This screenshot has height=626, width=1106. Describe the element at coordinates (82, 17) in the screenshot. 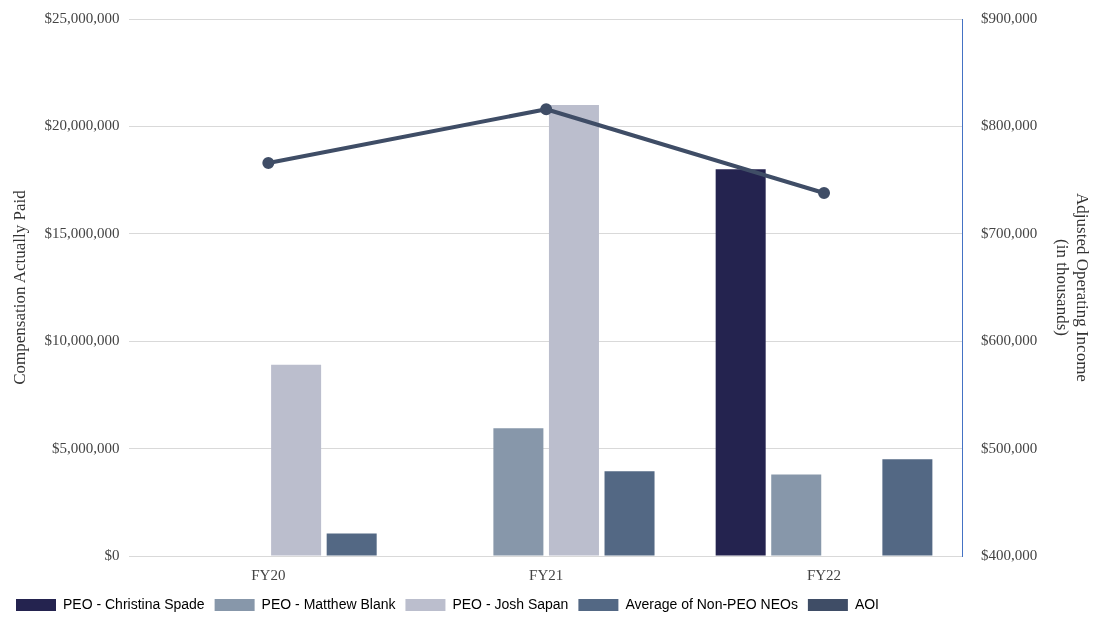

I see `y-tick-label: $25,000,000` at that location.